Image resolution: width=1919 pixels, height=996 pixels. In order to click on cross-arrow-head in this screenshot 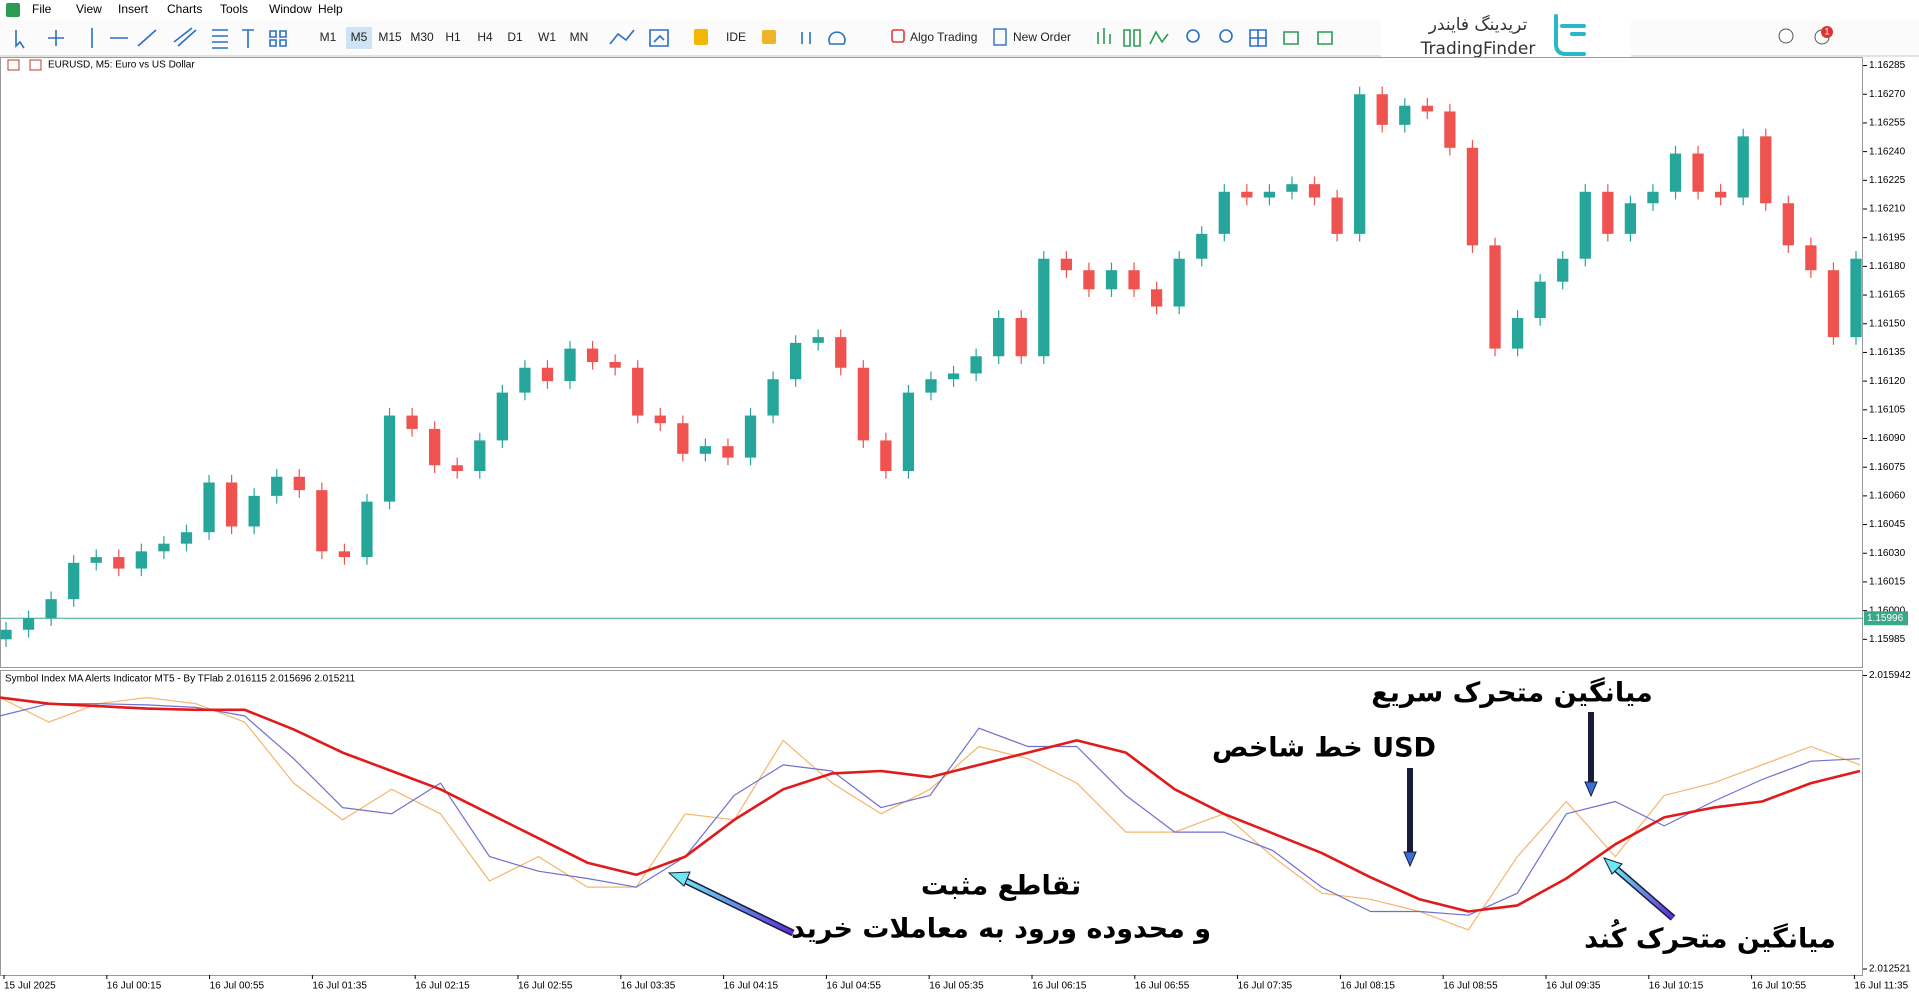, I will do `click(679, 879)`.